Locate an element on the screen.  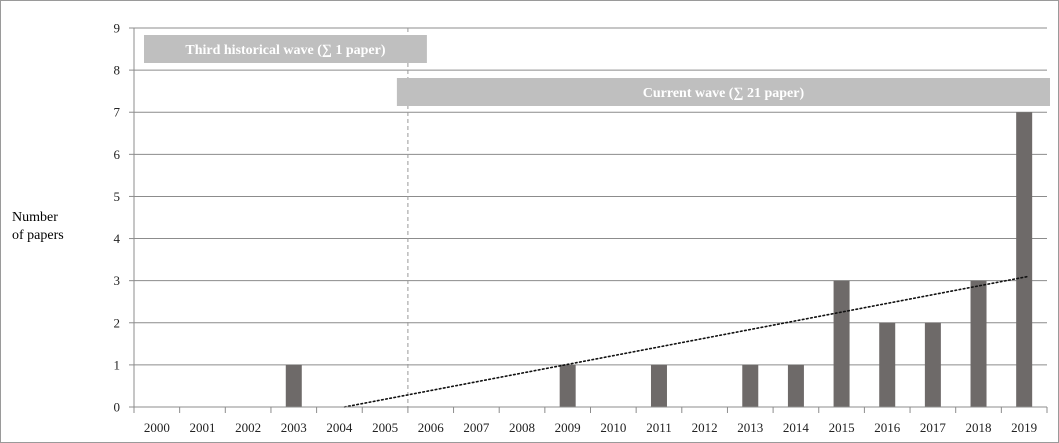
x-tick-label-2002: 2002 is located at coordinates (248, 427).